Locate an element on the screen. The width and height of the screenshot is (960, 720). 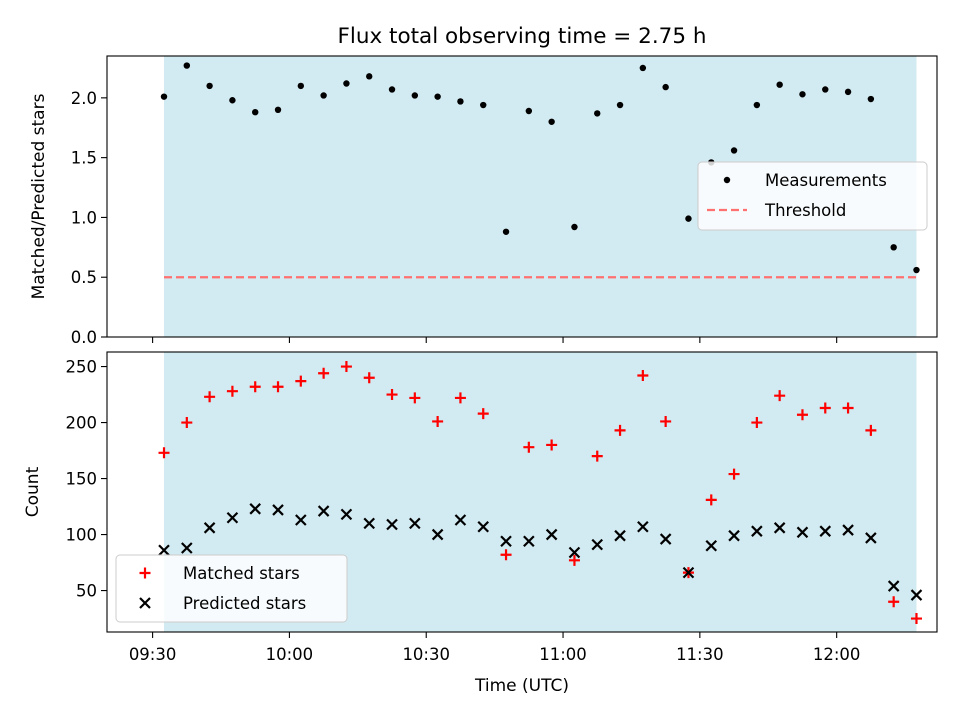
legend-matched-marker is located at coordinates (145, 573).